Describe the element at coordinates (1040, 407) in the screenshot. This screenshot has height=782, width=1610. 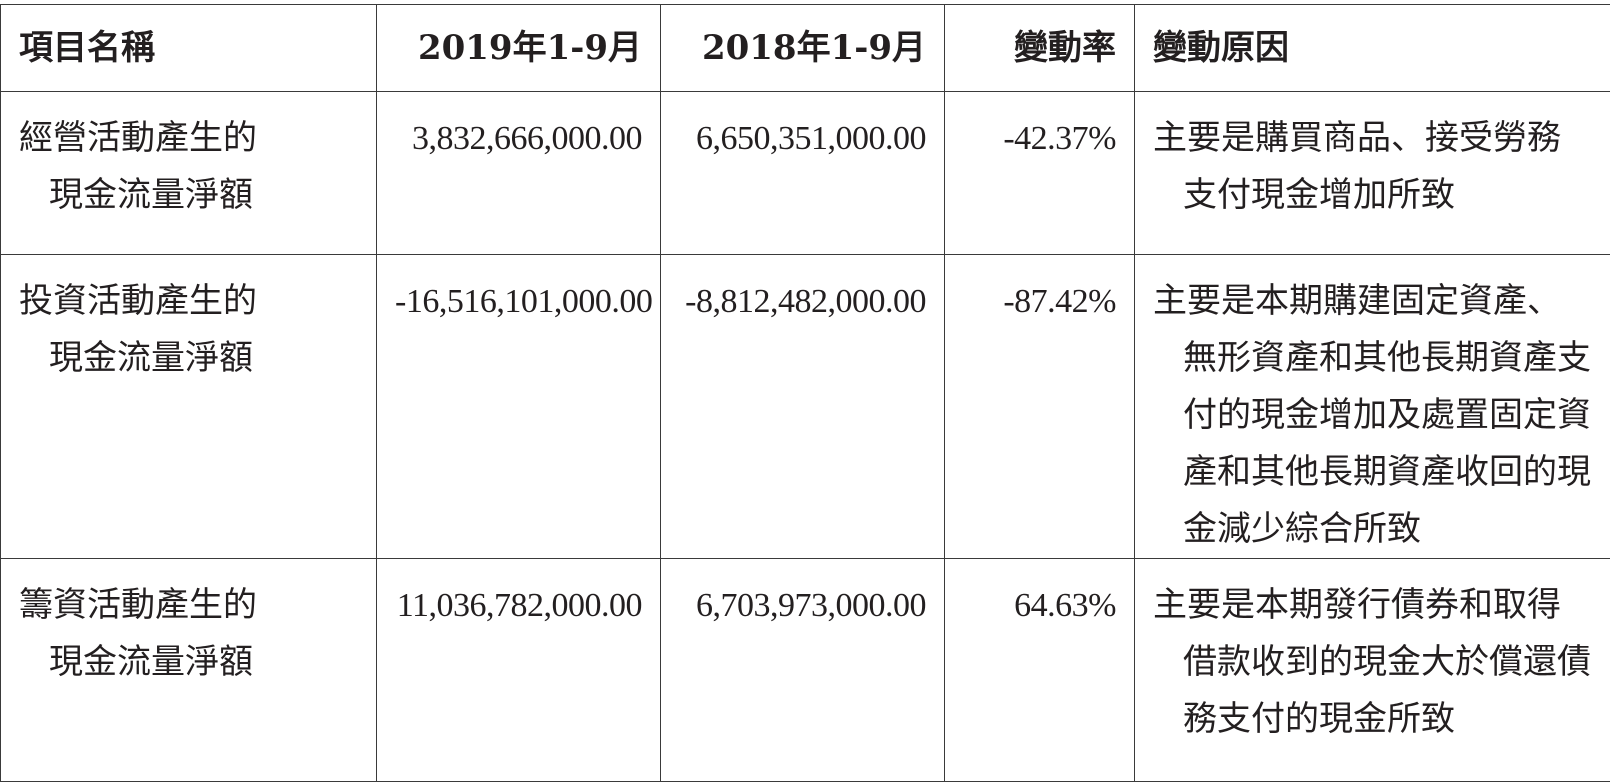
I see `change-rate: -87.42%` at that location.